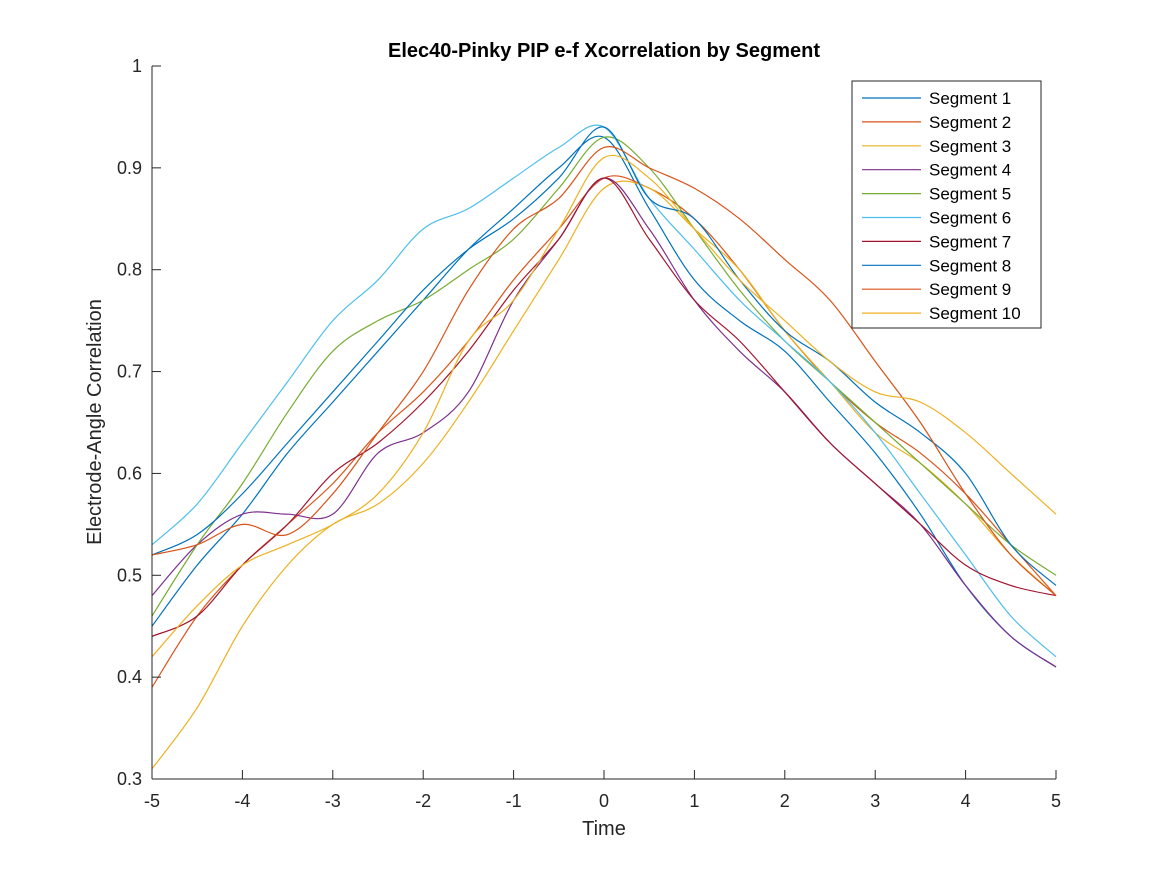 This screenshot has width=1167, height=875. Describe the element at coordinates (333, 801) in the screenshot. I see `x-tick-label: -3` at that location.